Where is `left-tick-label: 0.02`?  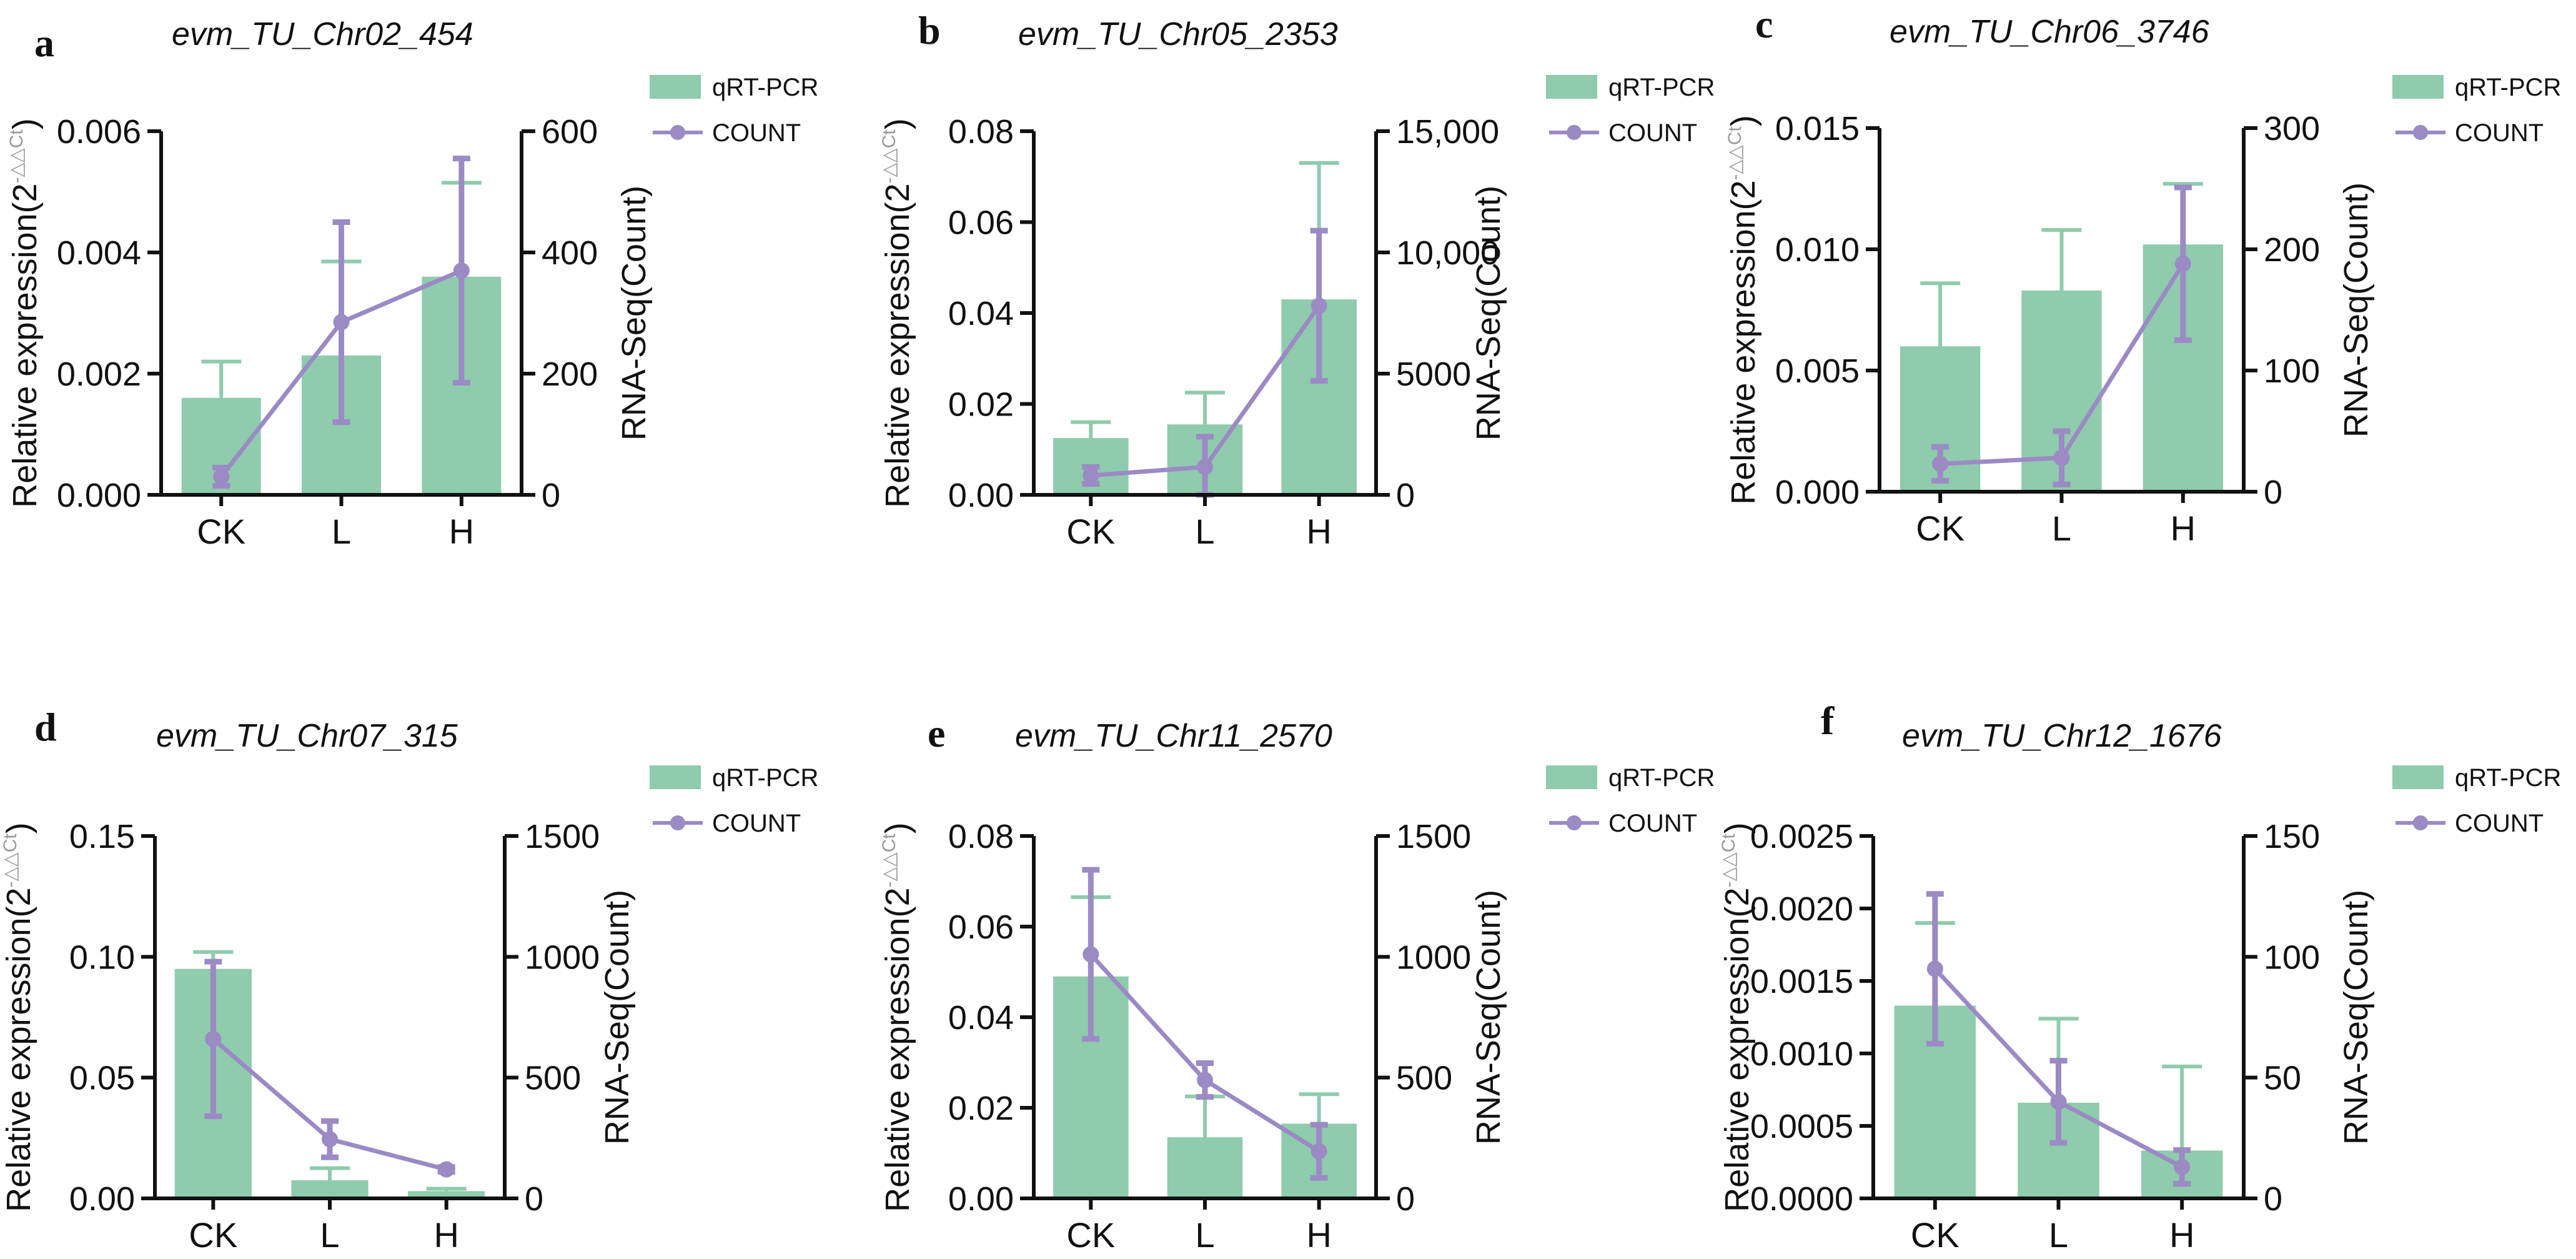 left-tick-label: 0.02 is located at coordinates (981, 1108).